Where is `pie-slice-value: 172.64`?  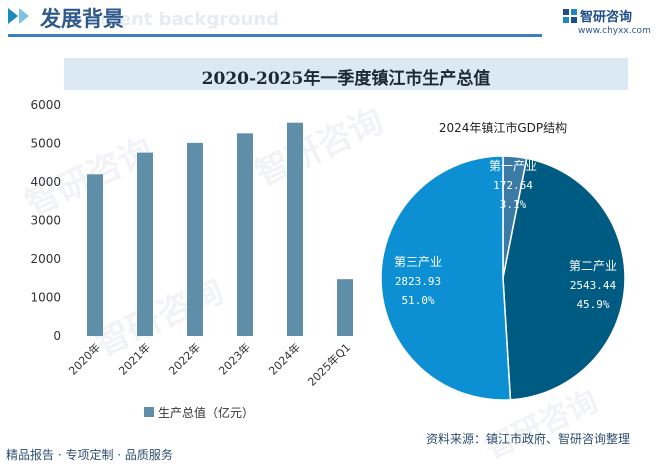 pie-slice-value: 172.64 is located at coordinates (513, 185).